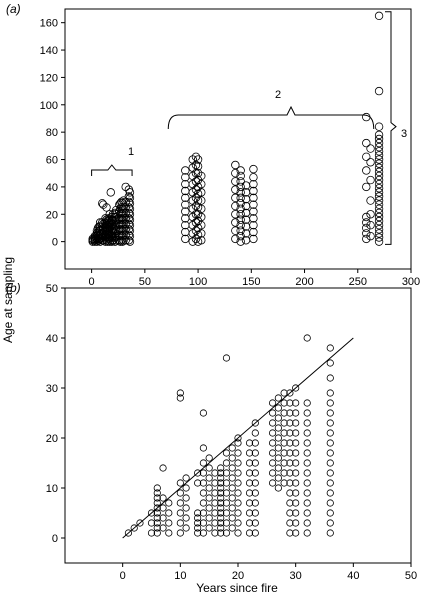 This screenshot has height=601, width=423. What do you see at coordinates (145, 282) in the screenshot?
I see `x-tick-label: 50` at bounding box center [145, 282].